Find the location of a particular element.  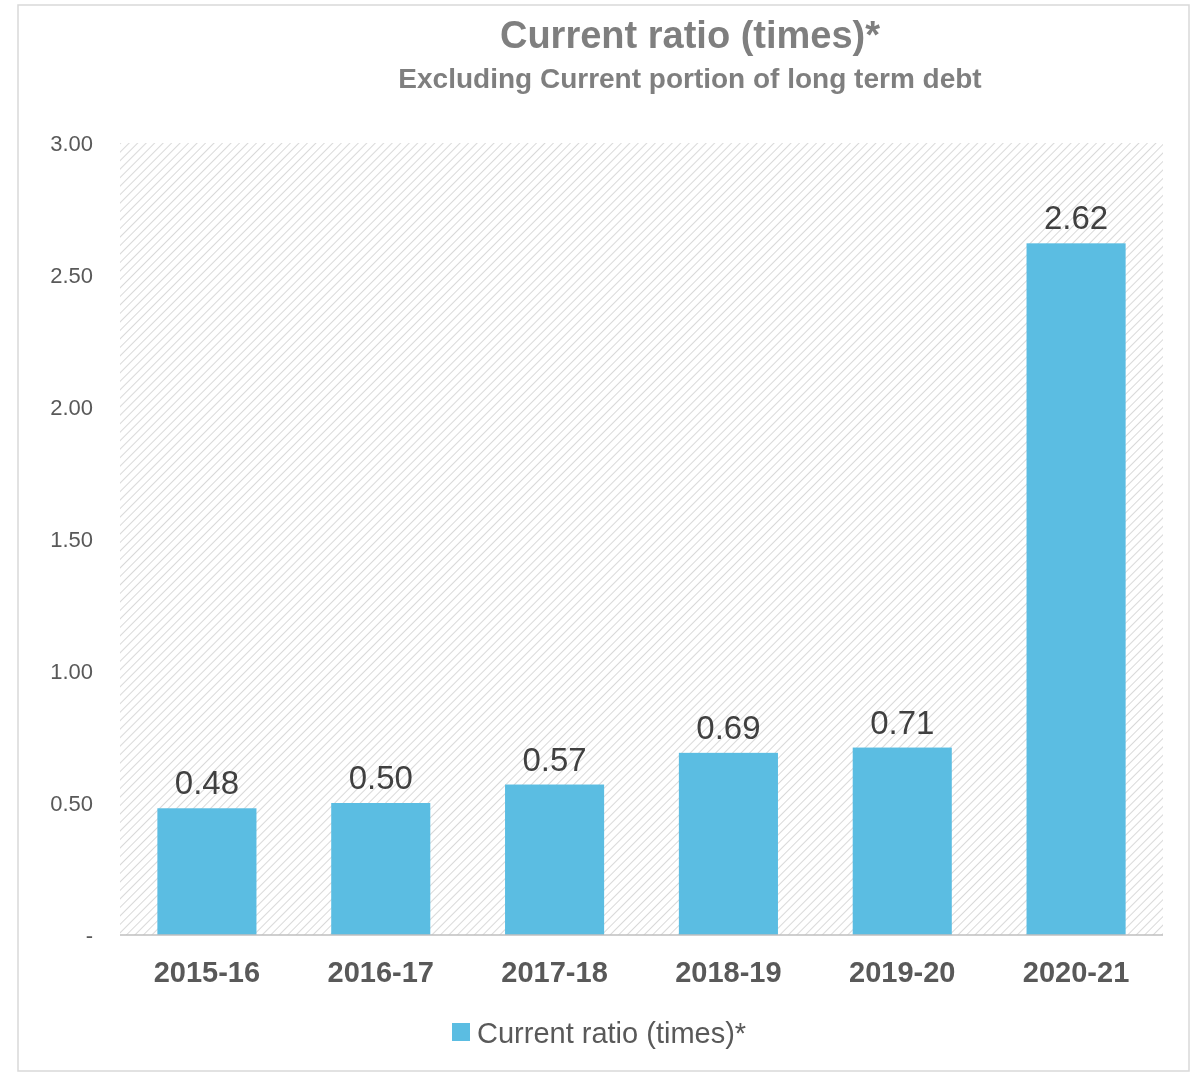

x-tick-label: 2019-20 is located at coordinates (902, 972).